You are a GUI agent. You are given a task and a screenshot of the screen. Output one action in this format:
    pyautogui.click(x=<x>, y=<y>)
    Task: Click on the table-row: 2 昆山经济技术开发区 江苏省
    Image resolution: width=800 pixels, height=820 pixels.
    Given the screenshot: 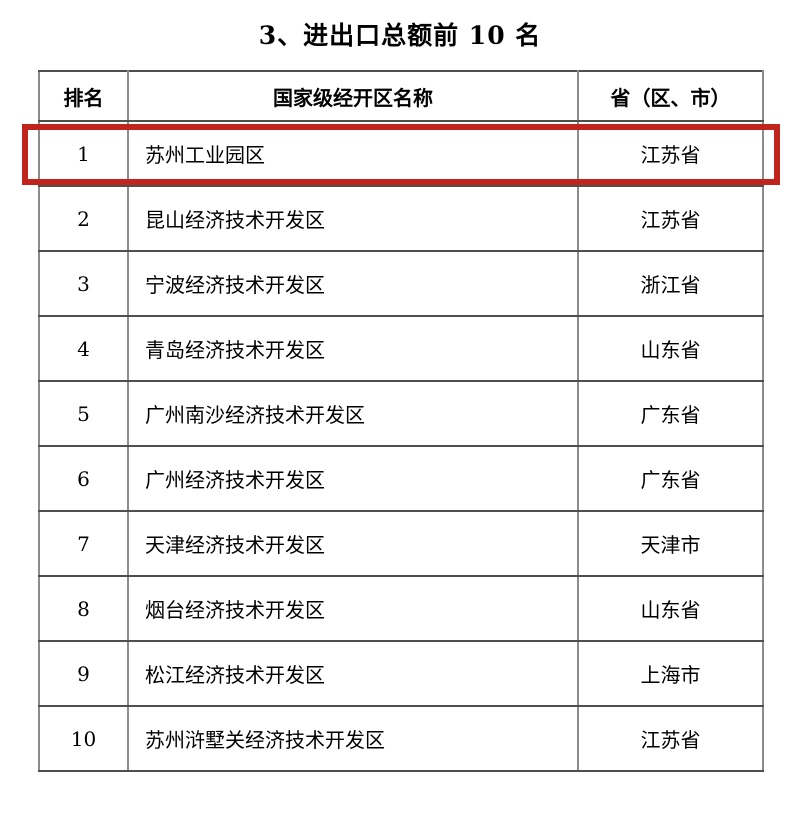 What is the action you would take?
    pyautogui.click(x=401, y=218)
    